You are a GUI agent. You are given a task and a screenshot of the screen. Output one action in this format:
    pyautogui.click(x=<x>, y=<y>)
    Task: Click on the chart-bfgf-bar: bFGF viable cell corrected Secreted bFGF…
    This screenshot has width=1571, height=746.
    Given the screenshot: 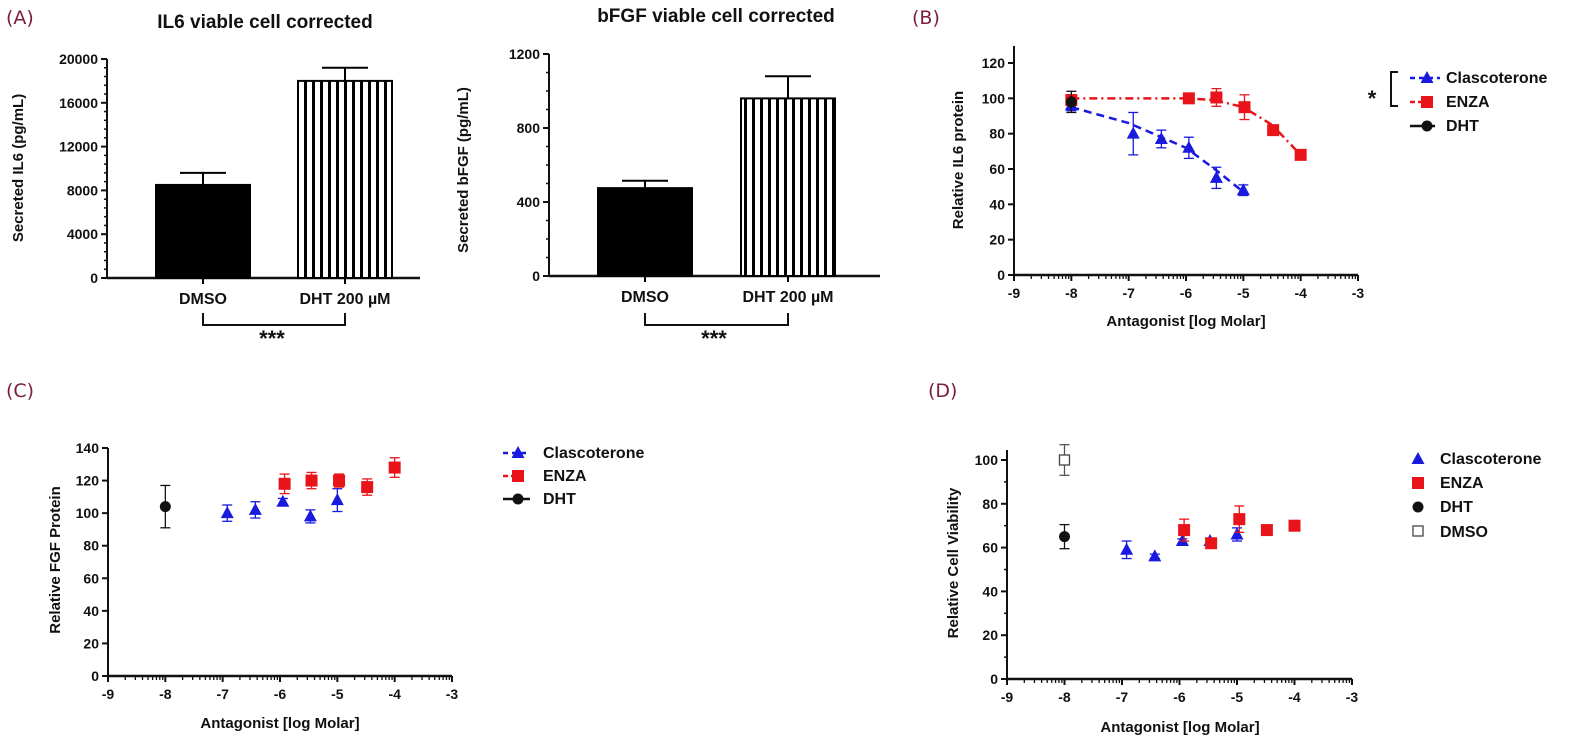 What is the action you would take?
    pyautogui.click(x=667, y=178)
    